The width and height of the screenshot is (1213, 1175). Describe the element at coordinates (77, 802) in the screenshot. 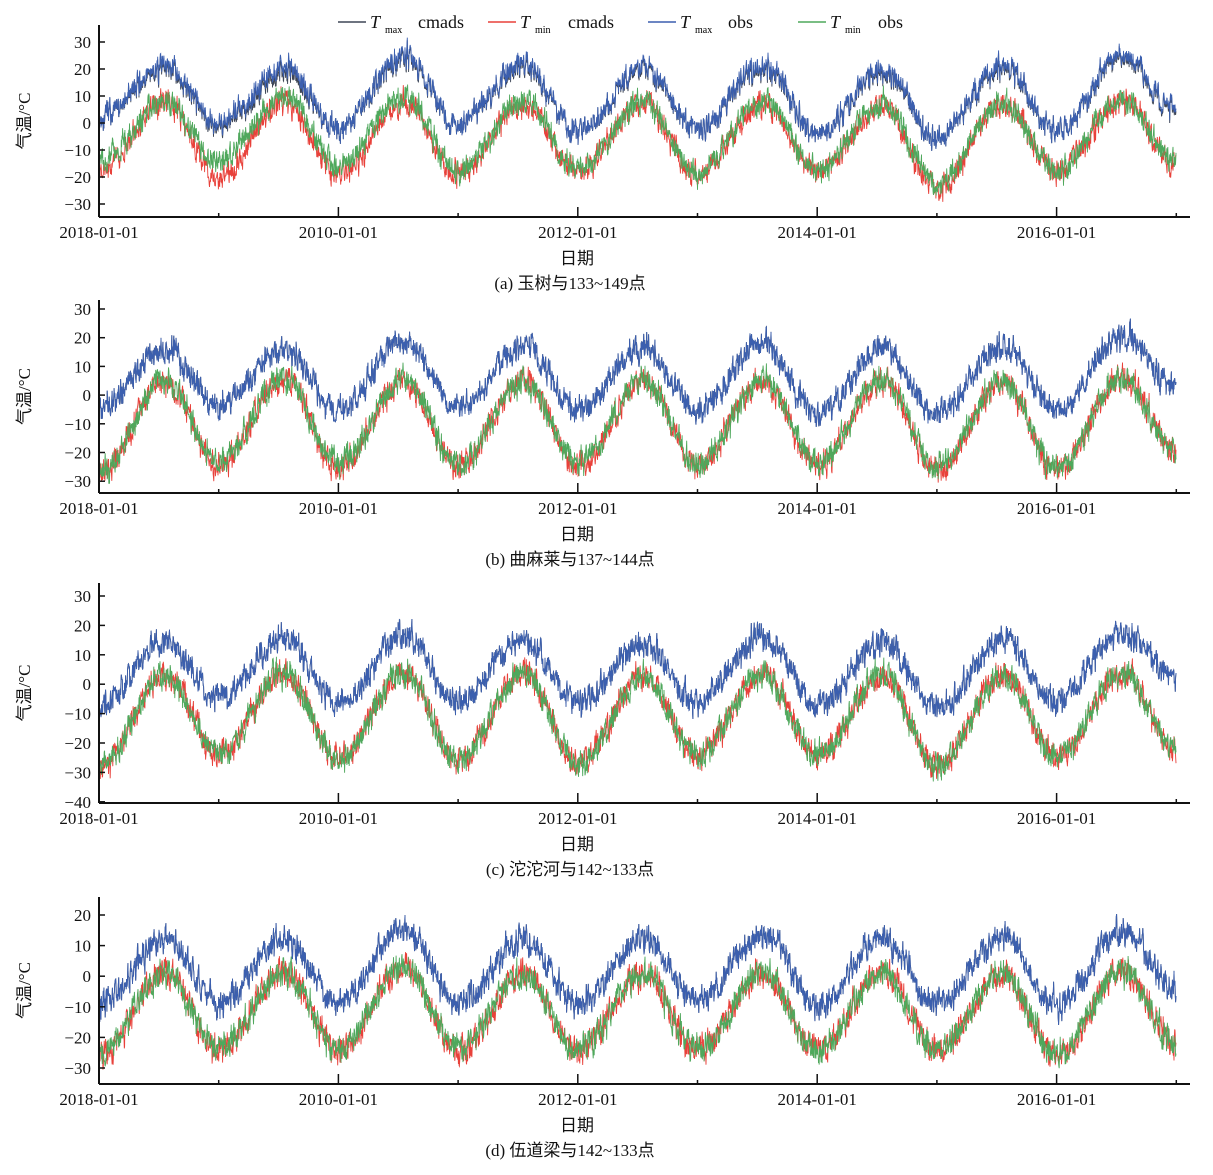

I see `y-tick-label: −40` at that location.